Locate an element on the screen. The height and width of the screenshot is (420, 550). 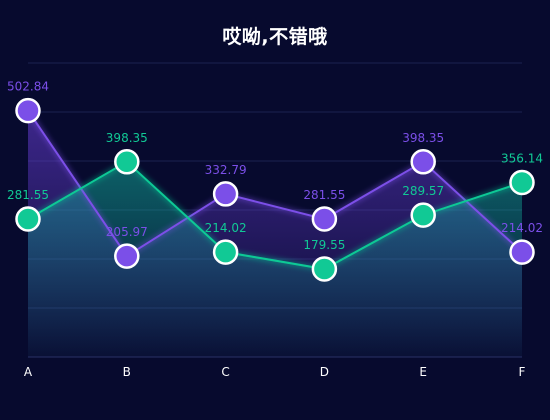
x-tick-label: B is located at coordinates (127, 372).